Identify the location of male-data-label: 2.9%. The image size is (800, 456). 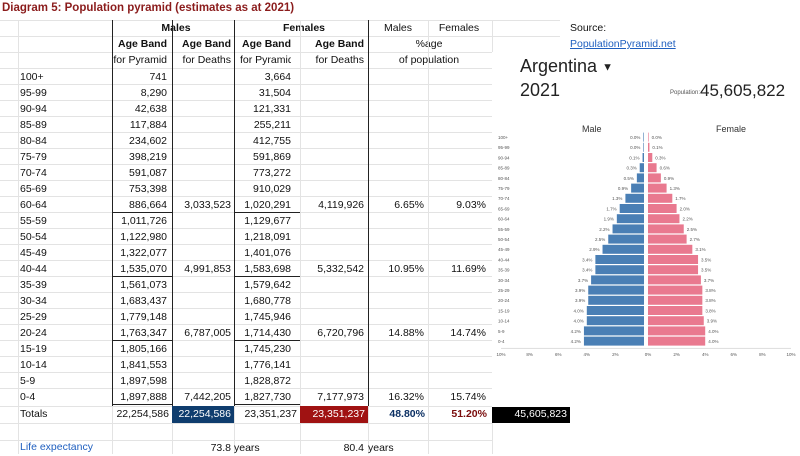
(594, 249).